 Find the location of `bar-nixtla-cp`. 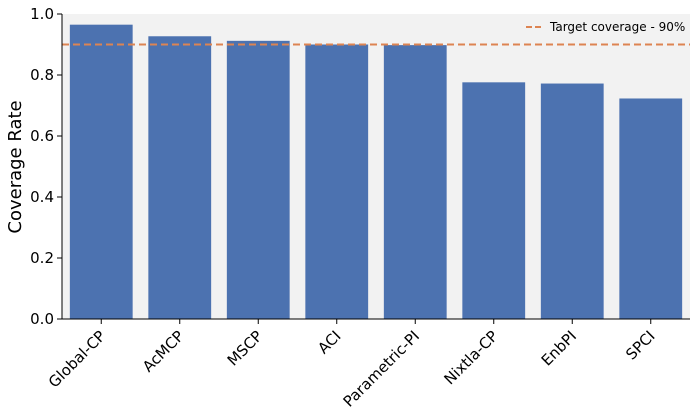

bar-nixtla-cp is located at coordinates (494, 200).